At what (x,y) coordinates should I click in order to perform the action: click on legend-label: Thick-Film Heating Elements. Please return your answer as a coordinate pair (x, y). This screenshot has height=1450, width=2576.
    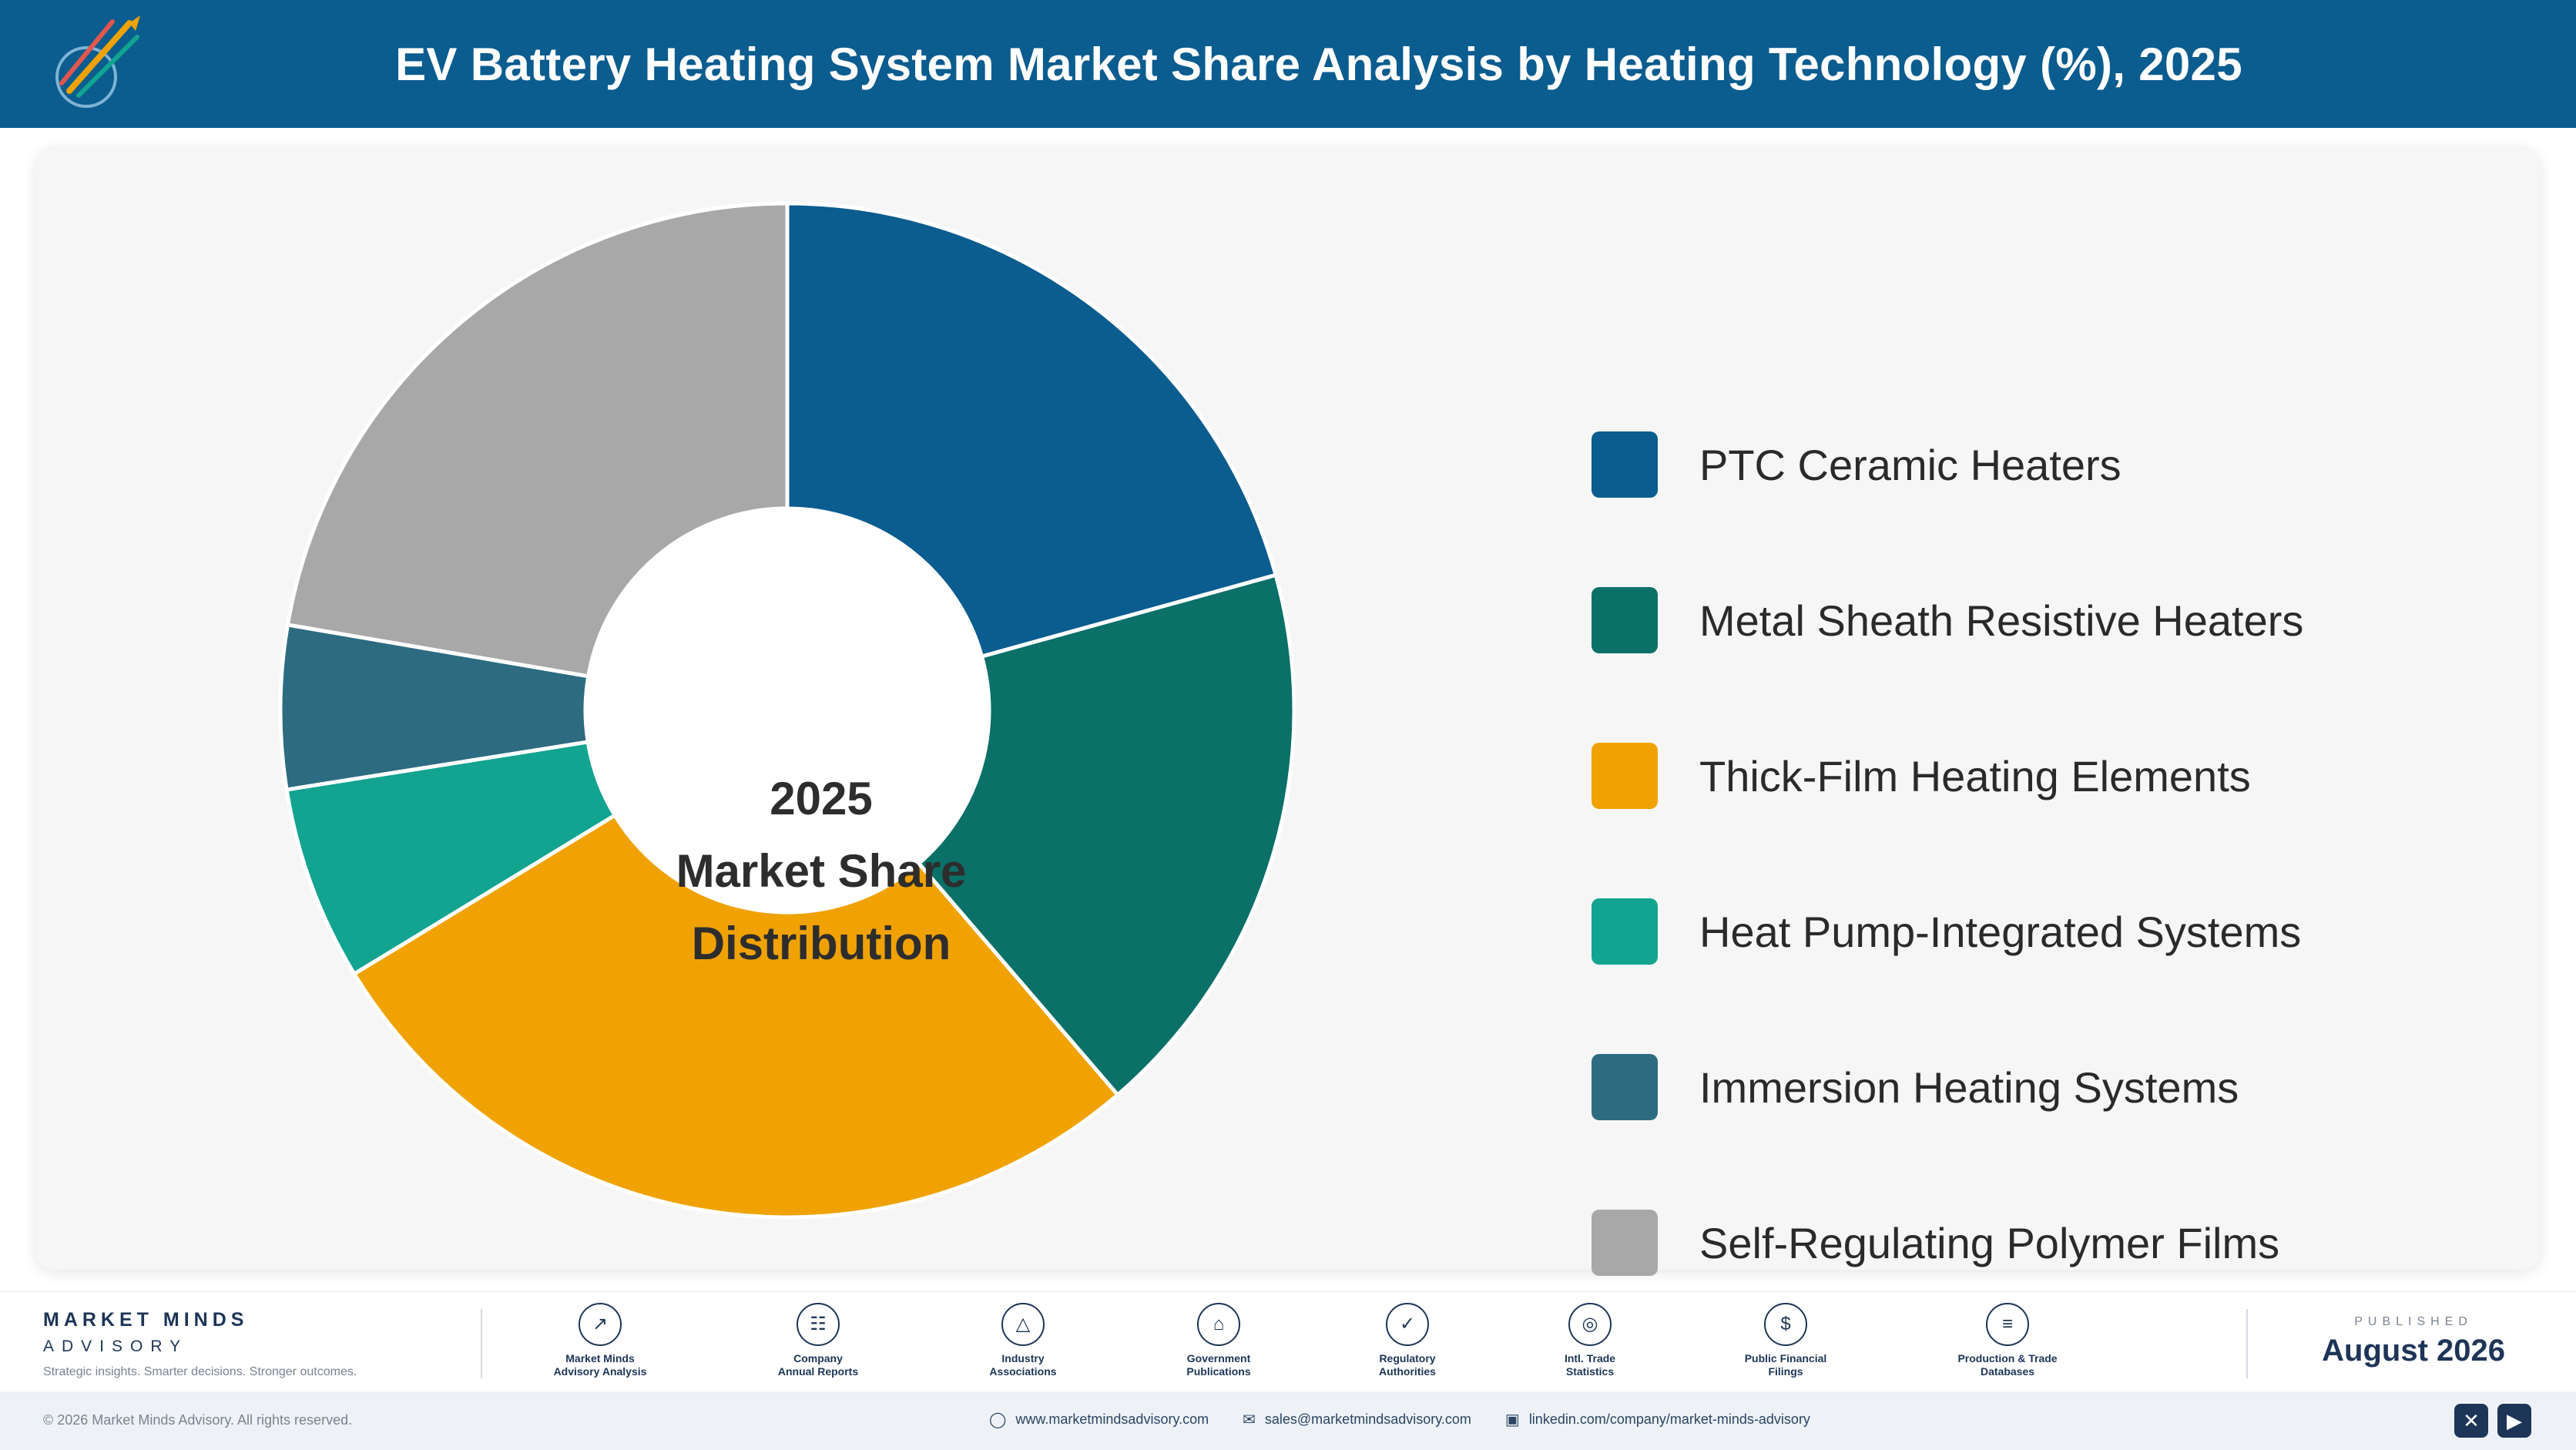
    Looking at the image, I should click on (1975, 776).